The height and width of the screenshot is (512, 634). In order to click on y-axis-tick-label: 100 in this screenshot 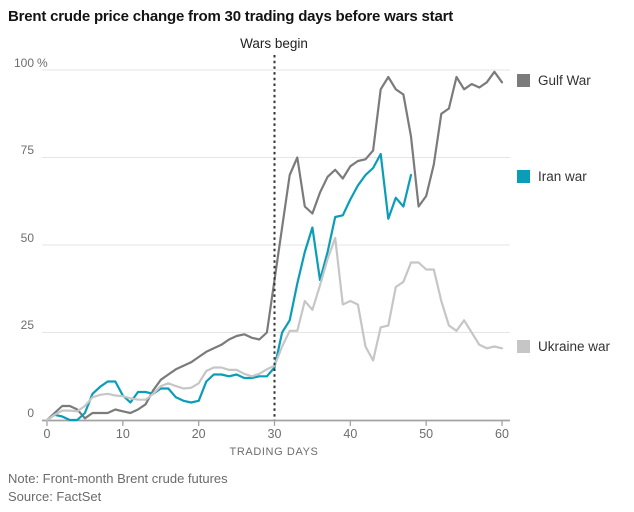, I will do `click(23, 62)`.